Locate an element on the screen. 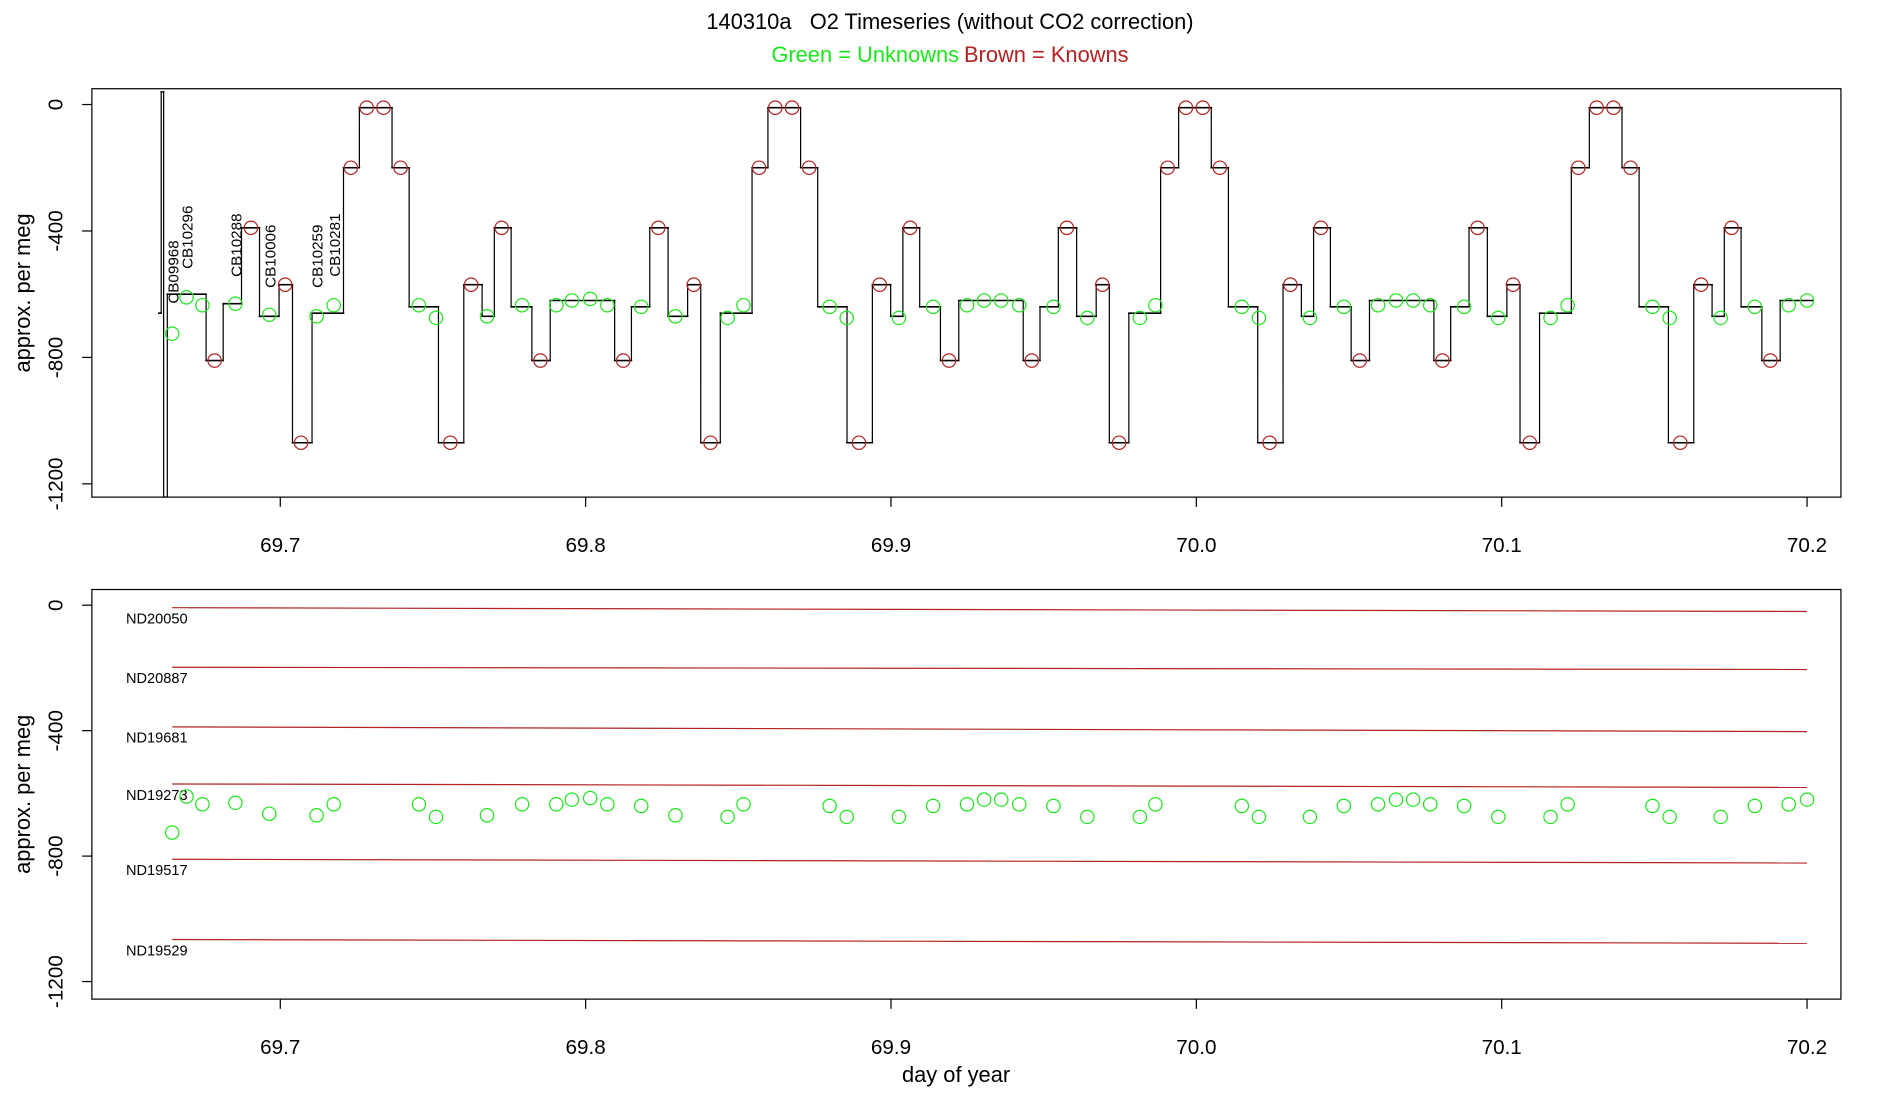 This screenshot has height=1100, width=1900. y-tick-label: -400 is located at coordinates (56, 730).